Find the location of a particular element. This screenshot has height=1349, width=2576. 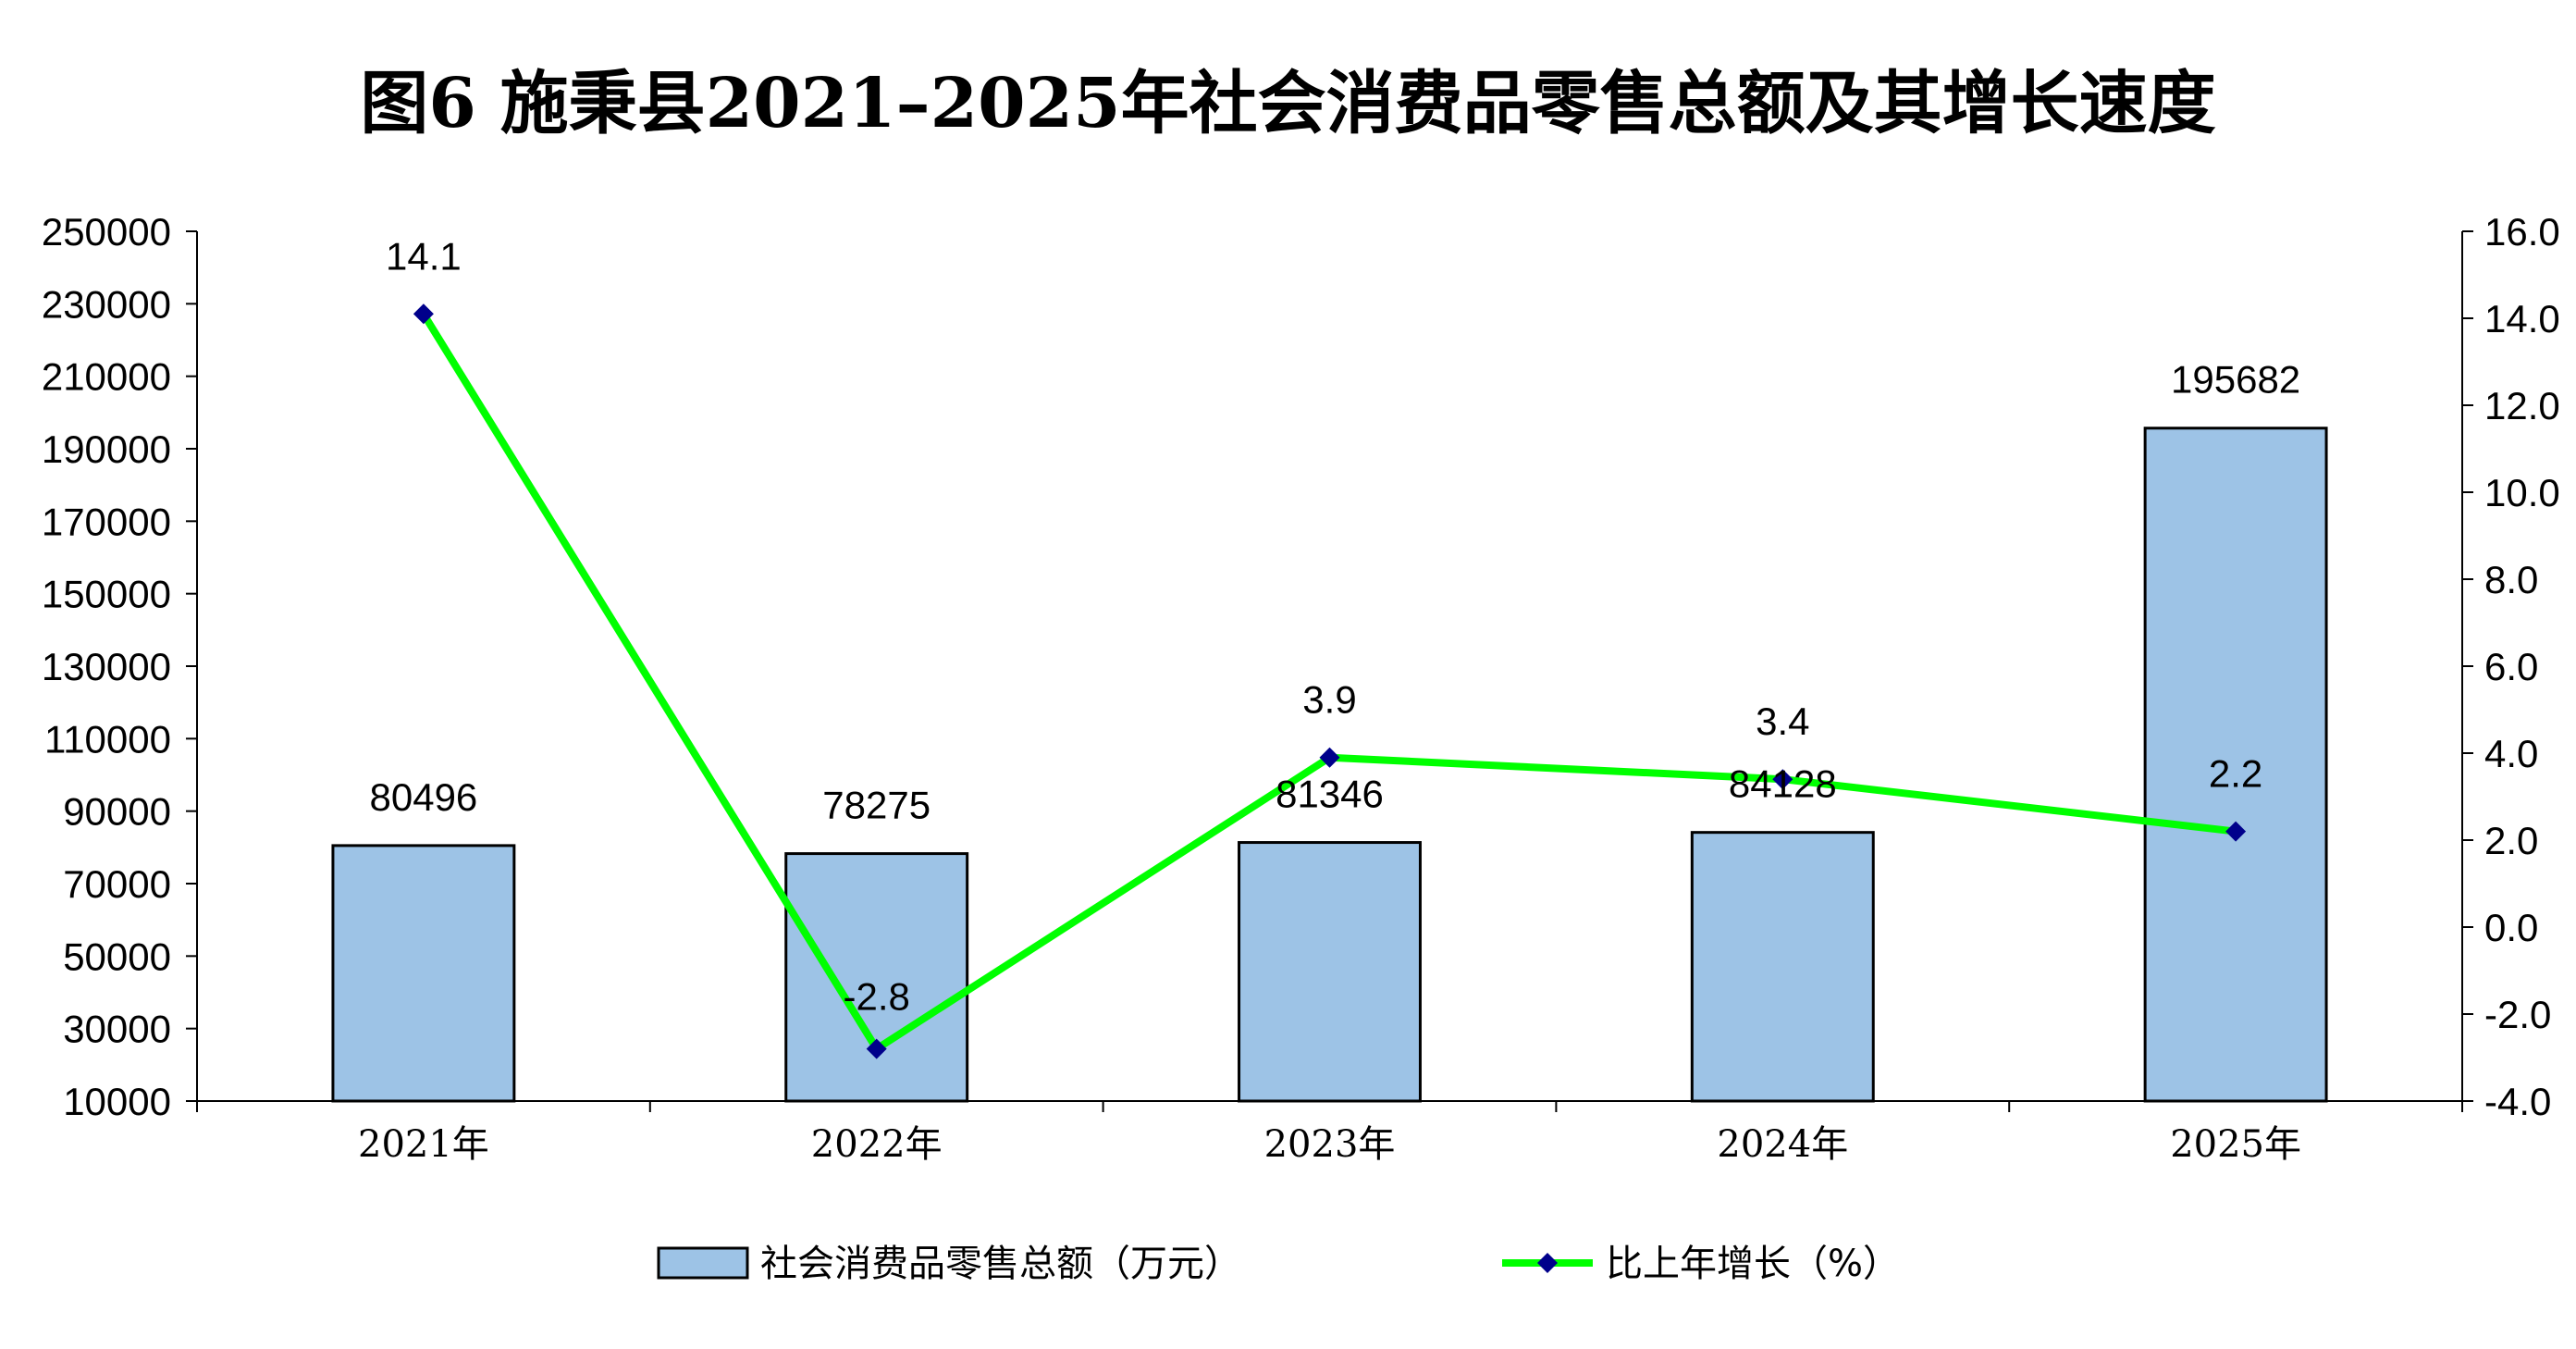

left-axis-tick-label: 130000 is located at coordinates (106, 666).